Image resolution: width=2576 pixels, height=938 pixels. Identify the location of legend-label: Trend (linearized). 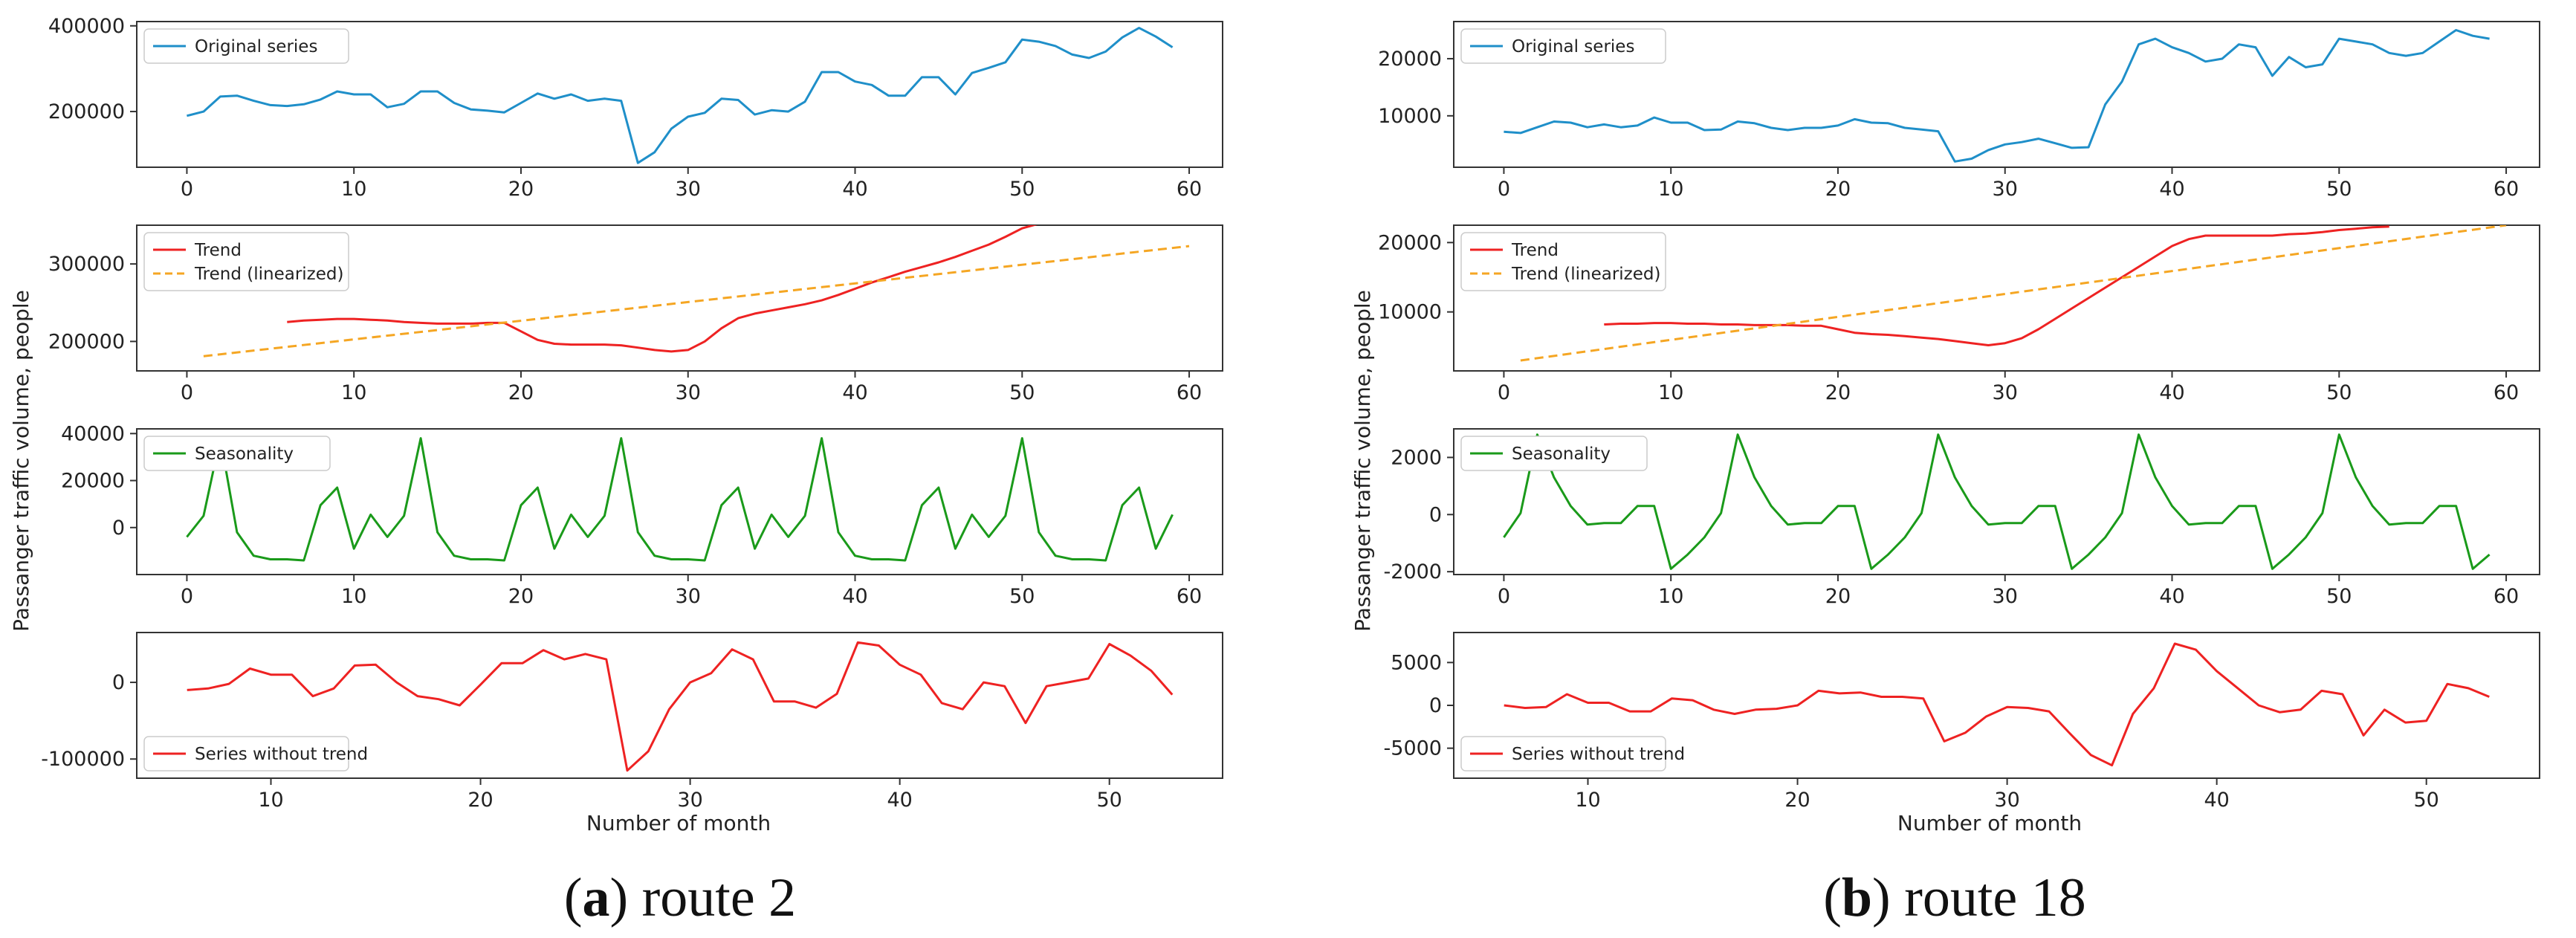
(268, 274).